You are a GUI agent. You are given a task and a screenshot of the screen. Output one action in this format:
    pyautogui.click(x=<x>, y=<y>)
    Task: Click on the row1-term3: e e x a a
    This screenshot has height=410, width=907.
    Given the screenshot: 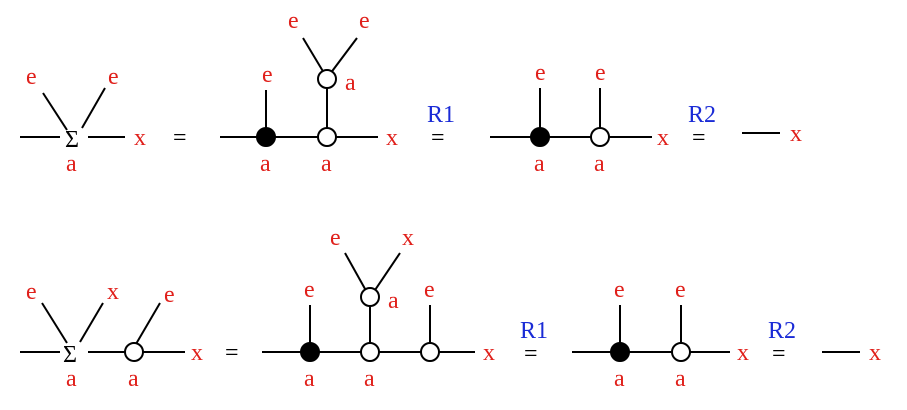 What is the action you would take?
    pyautogui.click(x=579, y=118)
    